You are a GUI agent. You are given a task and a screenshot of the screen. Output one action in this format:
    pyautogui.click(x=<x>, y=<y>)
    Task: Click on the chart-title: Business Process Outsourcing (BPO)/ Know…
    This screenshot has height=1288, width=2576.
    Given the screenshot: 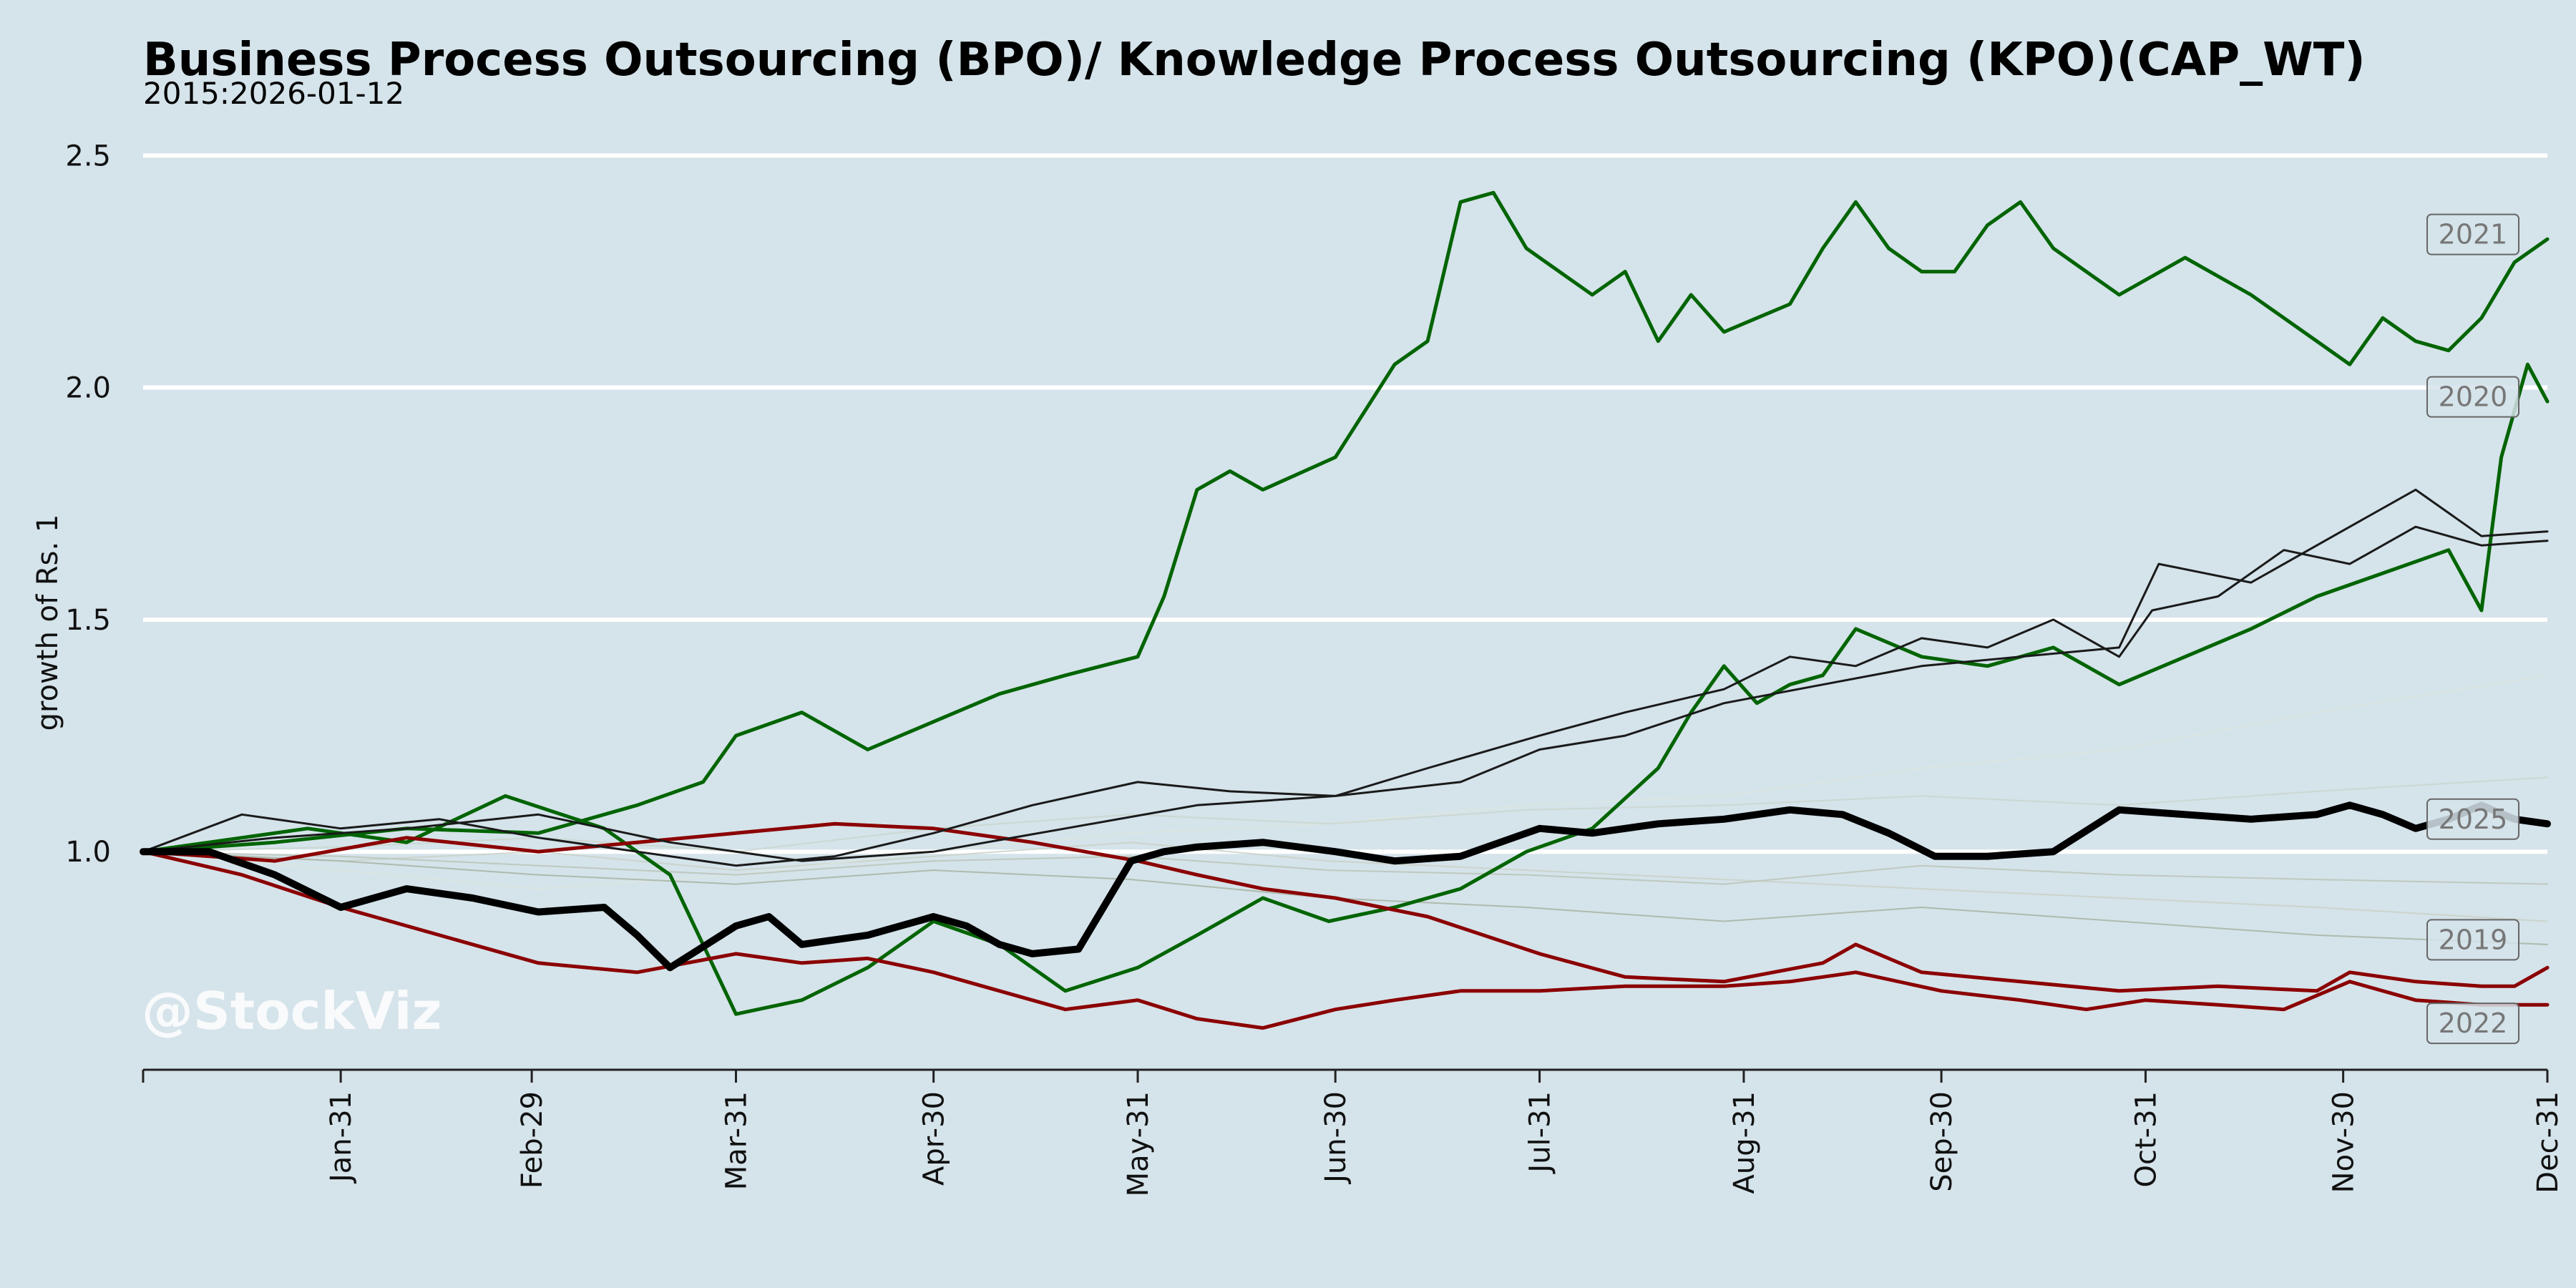 What is the action you would take?
    pyautogui.click(x=1254, y=60)
    